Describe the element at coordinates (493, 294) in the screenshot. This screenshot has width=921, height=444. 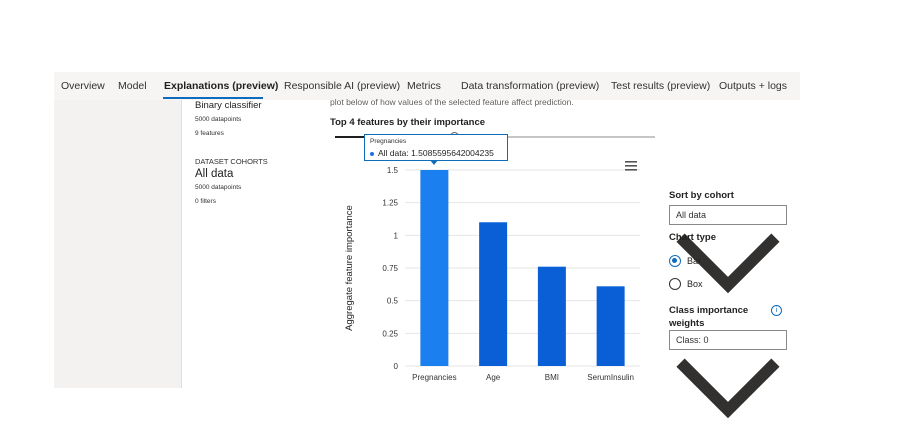
I see `bar-age` at that location.